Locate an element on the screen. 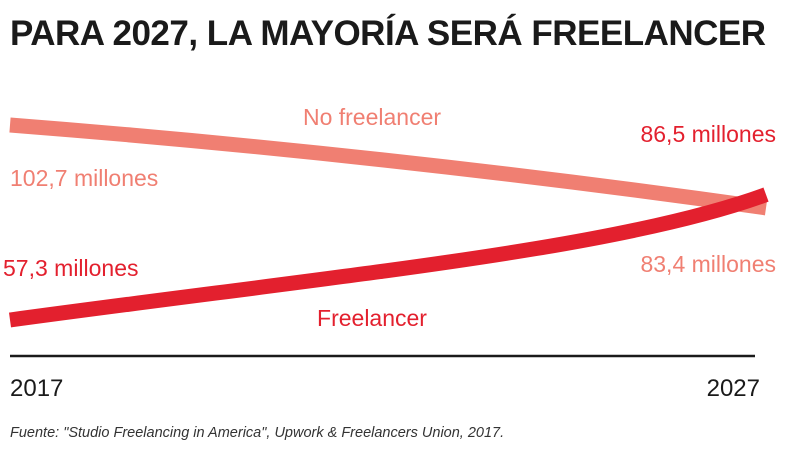 This screenshot has height=469, width=800. x-tick-label-2017: 2017 is located at coordinates (36, 388).